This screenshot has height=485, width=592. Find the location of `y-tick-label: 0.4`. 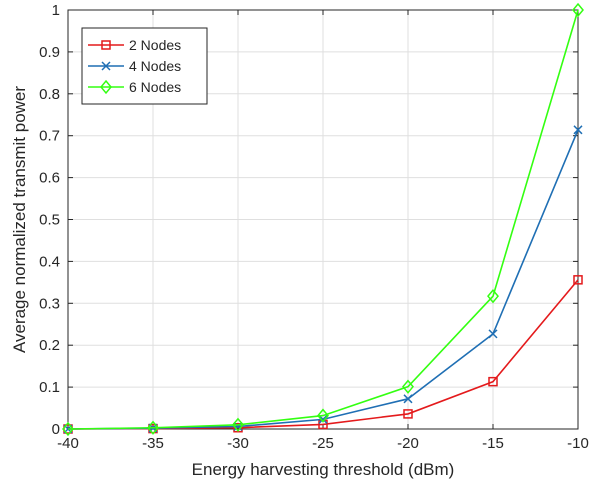

y-tick-label: 0.4 is located at coordinates (49, 261).